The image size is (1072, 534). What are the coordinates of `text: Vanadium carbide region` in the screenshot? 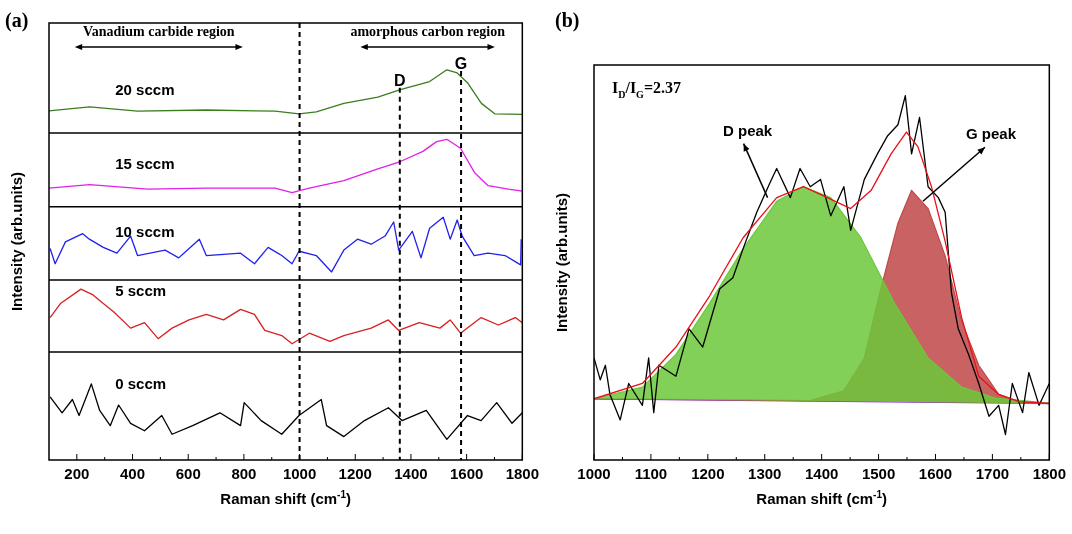 It's located at (158, 31).